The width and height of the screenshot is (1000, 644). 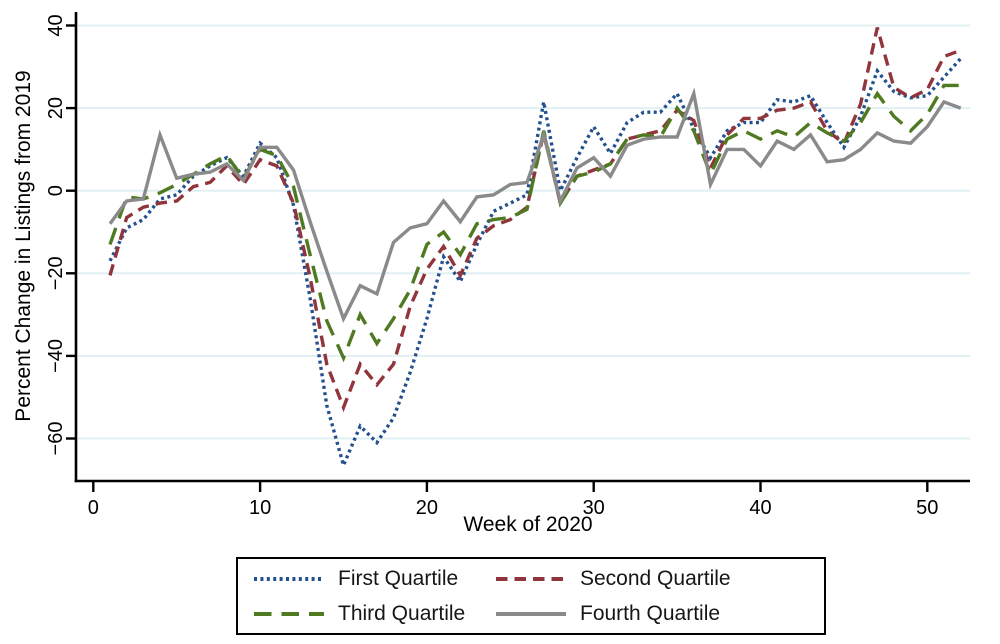 I want to click on legend-item-fourth-quartile: Fourth Quartile, so click(x=659, y=613).